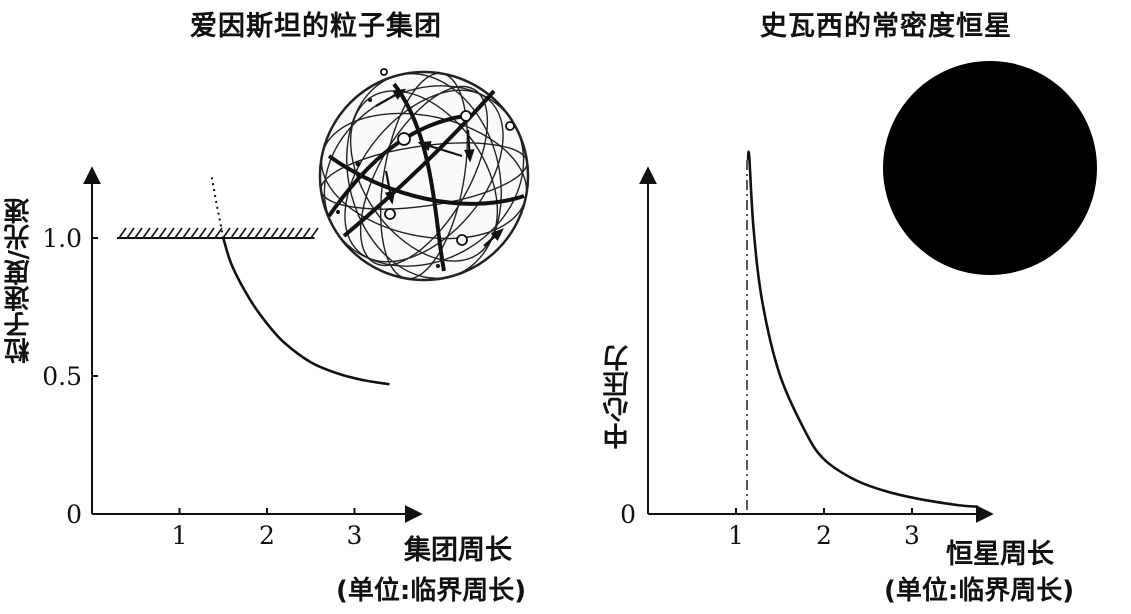  What do you see at coordinates (431, 591) in the screenshot?
I see `left-x-axis-unit: (单位:临界周长)` at bounding box center [431, 591].